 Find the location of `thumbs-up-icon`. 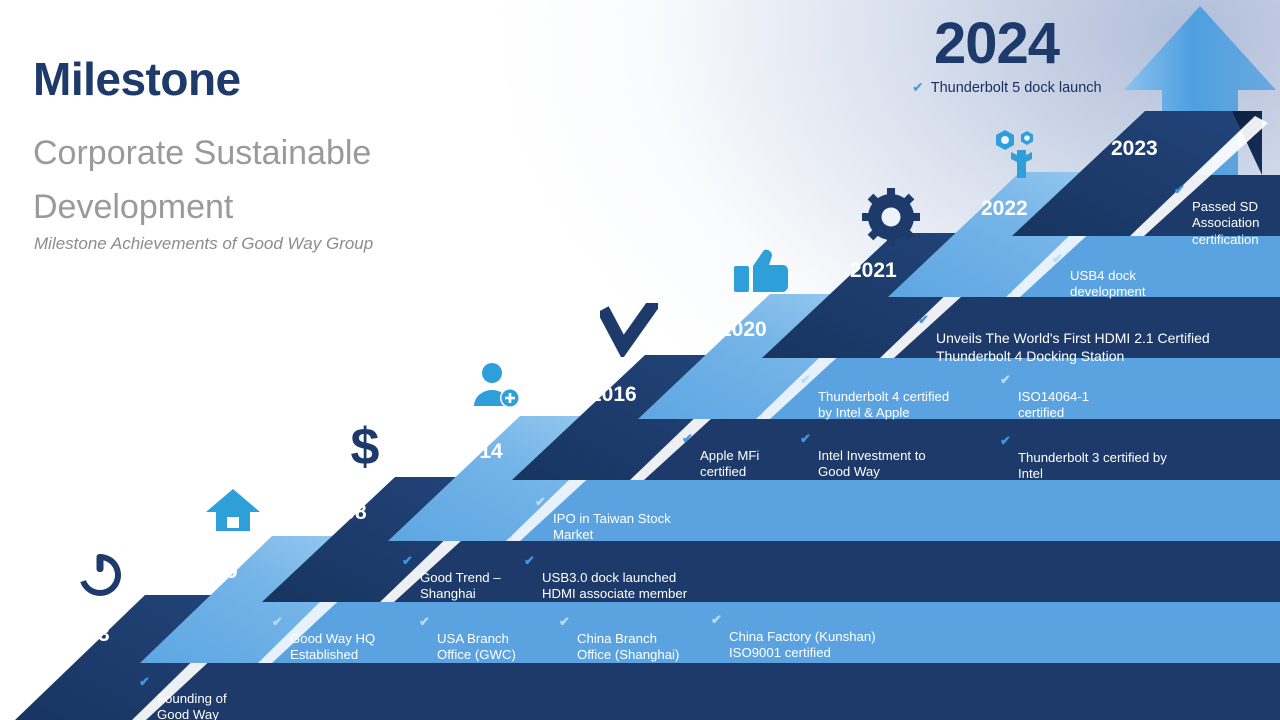

thumbs-up-icon is located at coordinates (761, 273).